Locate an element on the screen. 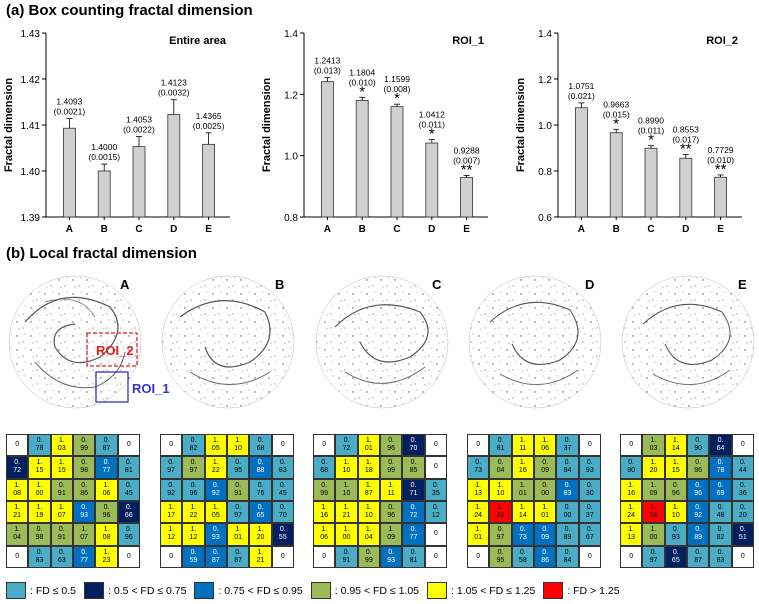  chart-0-xtick-label-E: E is located at coordinates (208, 229).